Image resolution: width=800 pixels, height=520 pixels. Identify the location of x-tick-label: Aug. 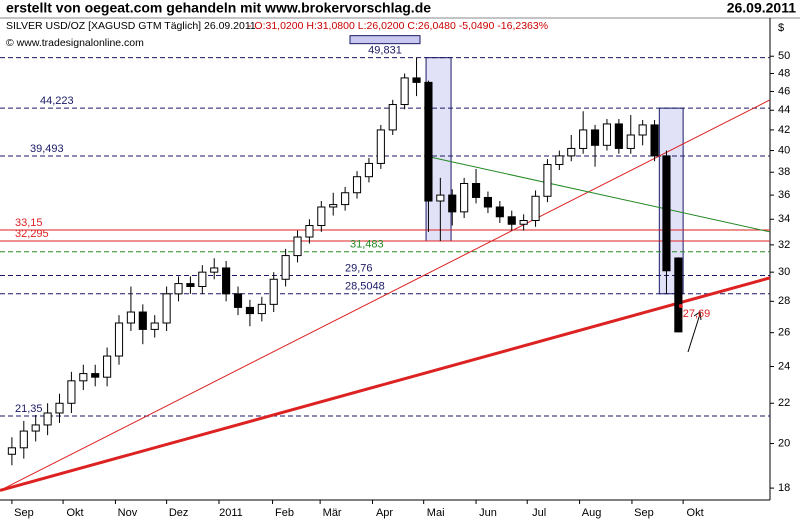
(592, 513).